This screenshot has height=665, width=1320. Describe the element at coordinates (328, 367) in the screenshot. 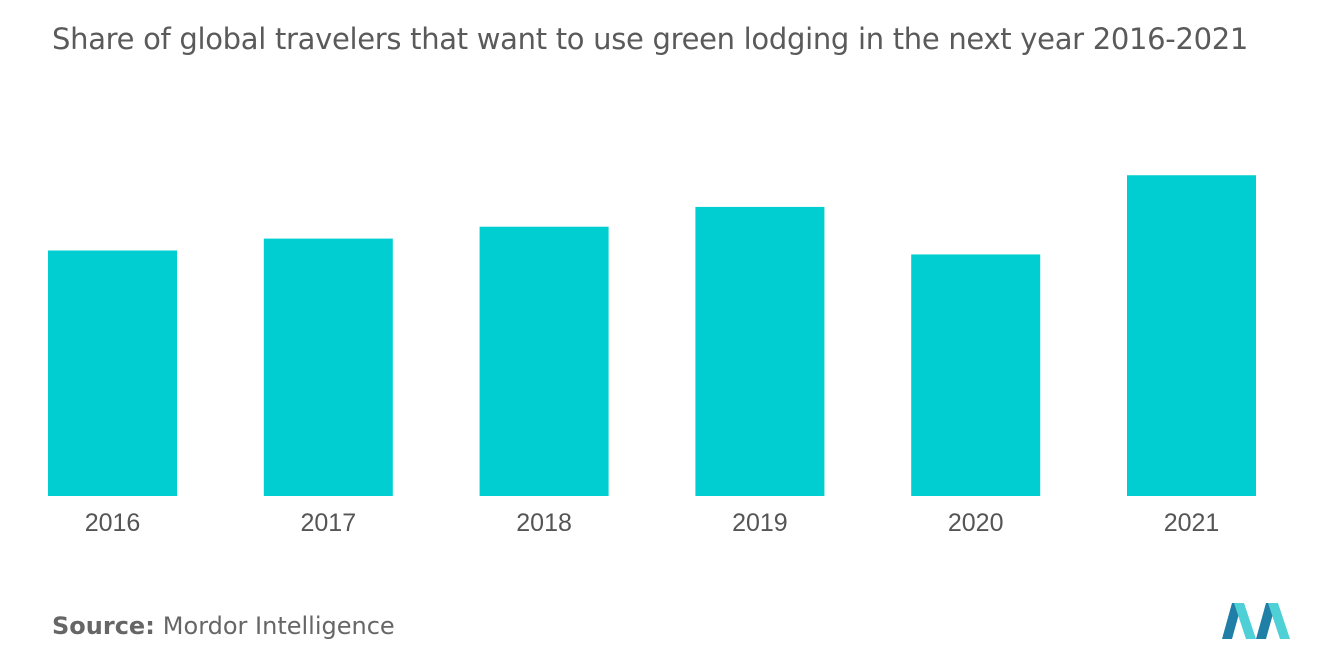

I see `bar-2017` at that location.